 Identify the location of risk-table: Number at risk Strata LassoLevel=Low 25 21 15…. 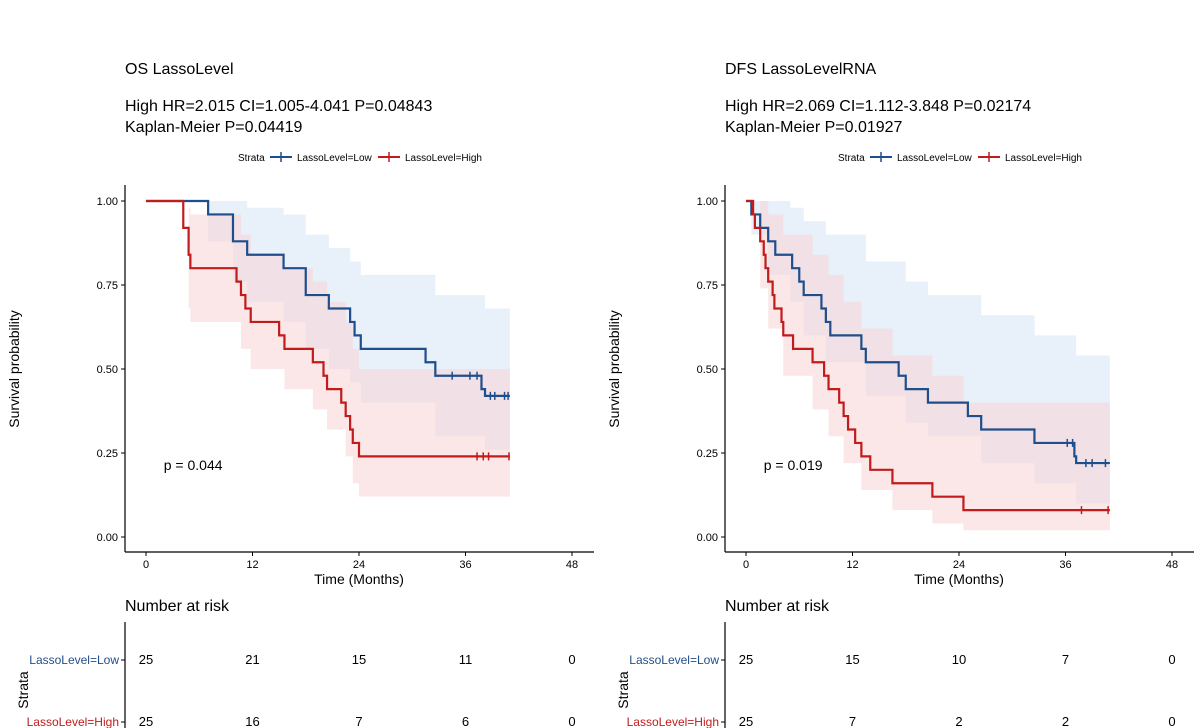
(295, 663).